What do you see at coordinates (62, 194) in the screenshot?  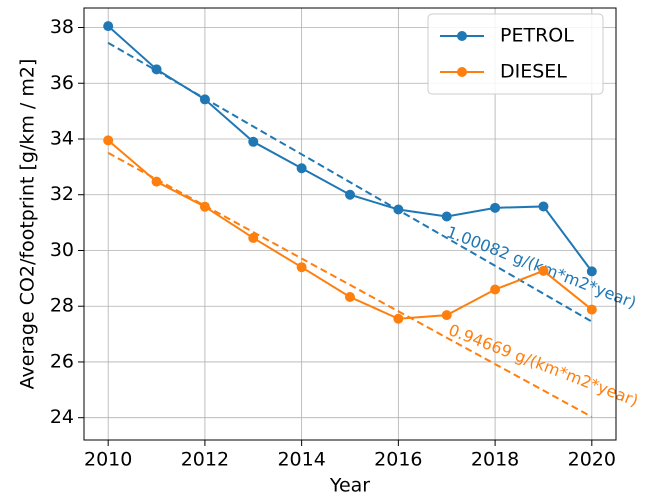 I see `y-tick-label: 32` at bounding box center [62, 194].